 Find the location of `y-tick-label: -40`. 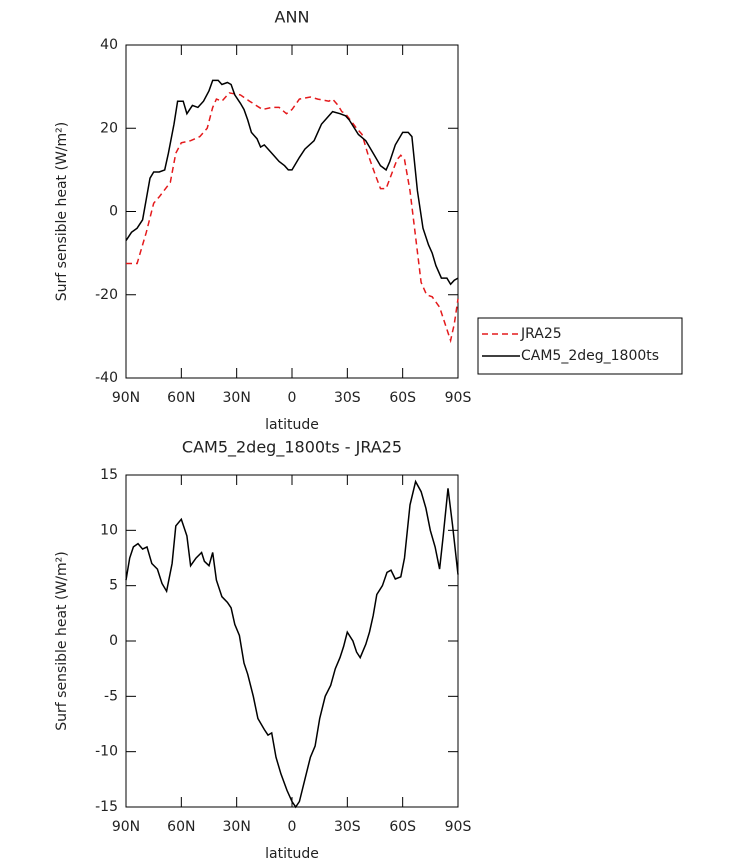

y-tick-label: -40 is located at coordinates (106, 378).